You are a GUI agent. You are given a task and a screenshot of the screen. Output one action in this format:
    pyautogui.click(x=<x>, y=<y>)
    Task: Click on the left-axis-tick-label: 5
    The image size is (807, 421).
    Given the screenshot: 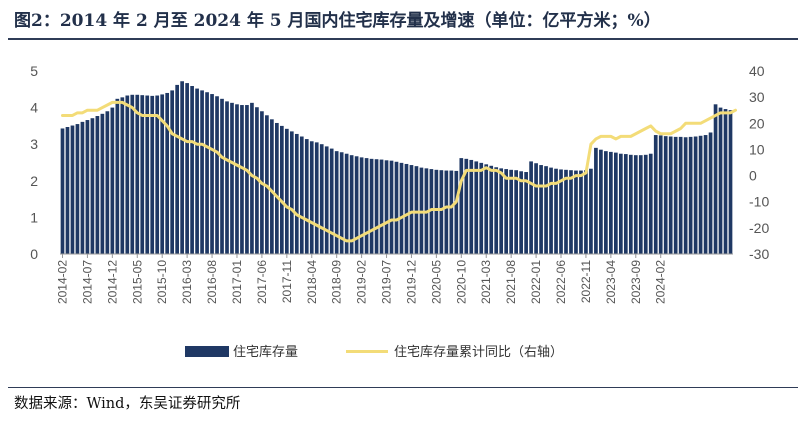 What is the action you would take?
    pyautogui.click(x=34, y=71)
    